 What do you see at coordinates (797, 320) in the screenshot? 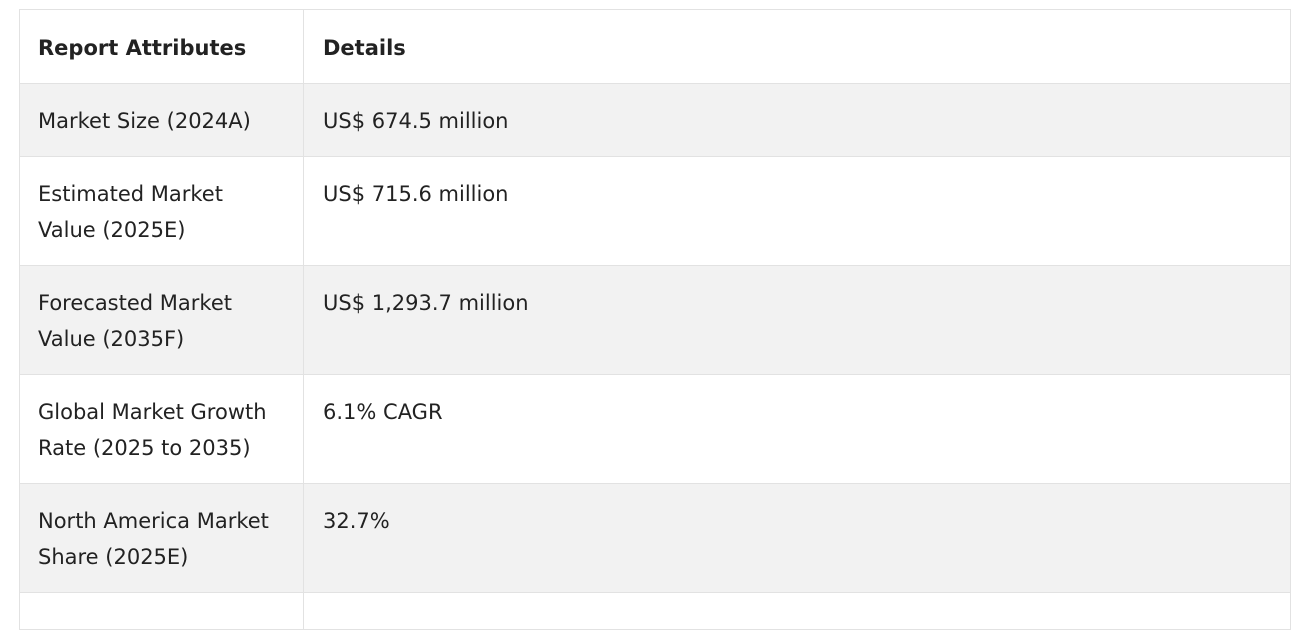
I see `detail-cell: US$ 1,293.7 million` at bounding box center [797, 320].